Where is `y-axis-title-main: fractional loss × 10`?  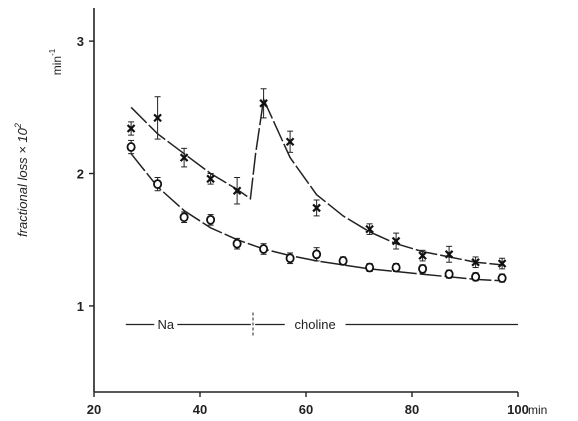 y-axis-title-main: fractional loss × 10 is located at coordinates (22, 182).